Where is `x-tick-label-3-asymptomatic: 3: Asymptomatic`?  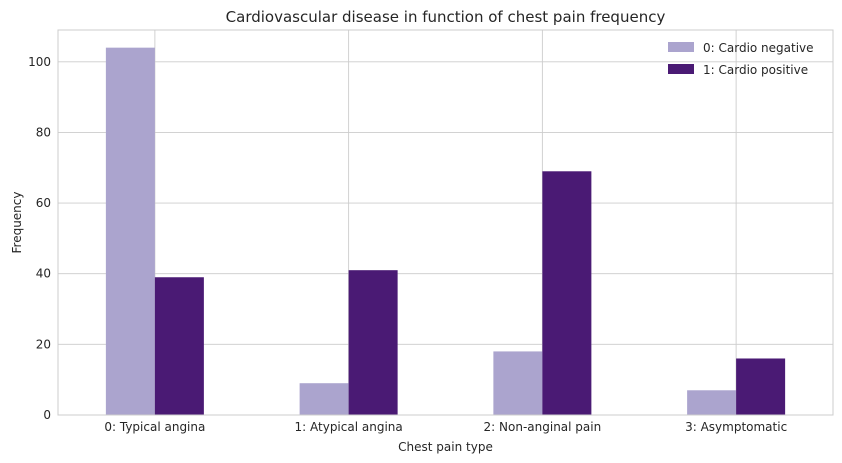 x-tick-label-3-asymptomatic: 3: Asymptomatic is located at coordinates (736, 427).